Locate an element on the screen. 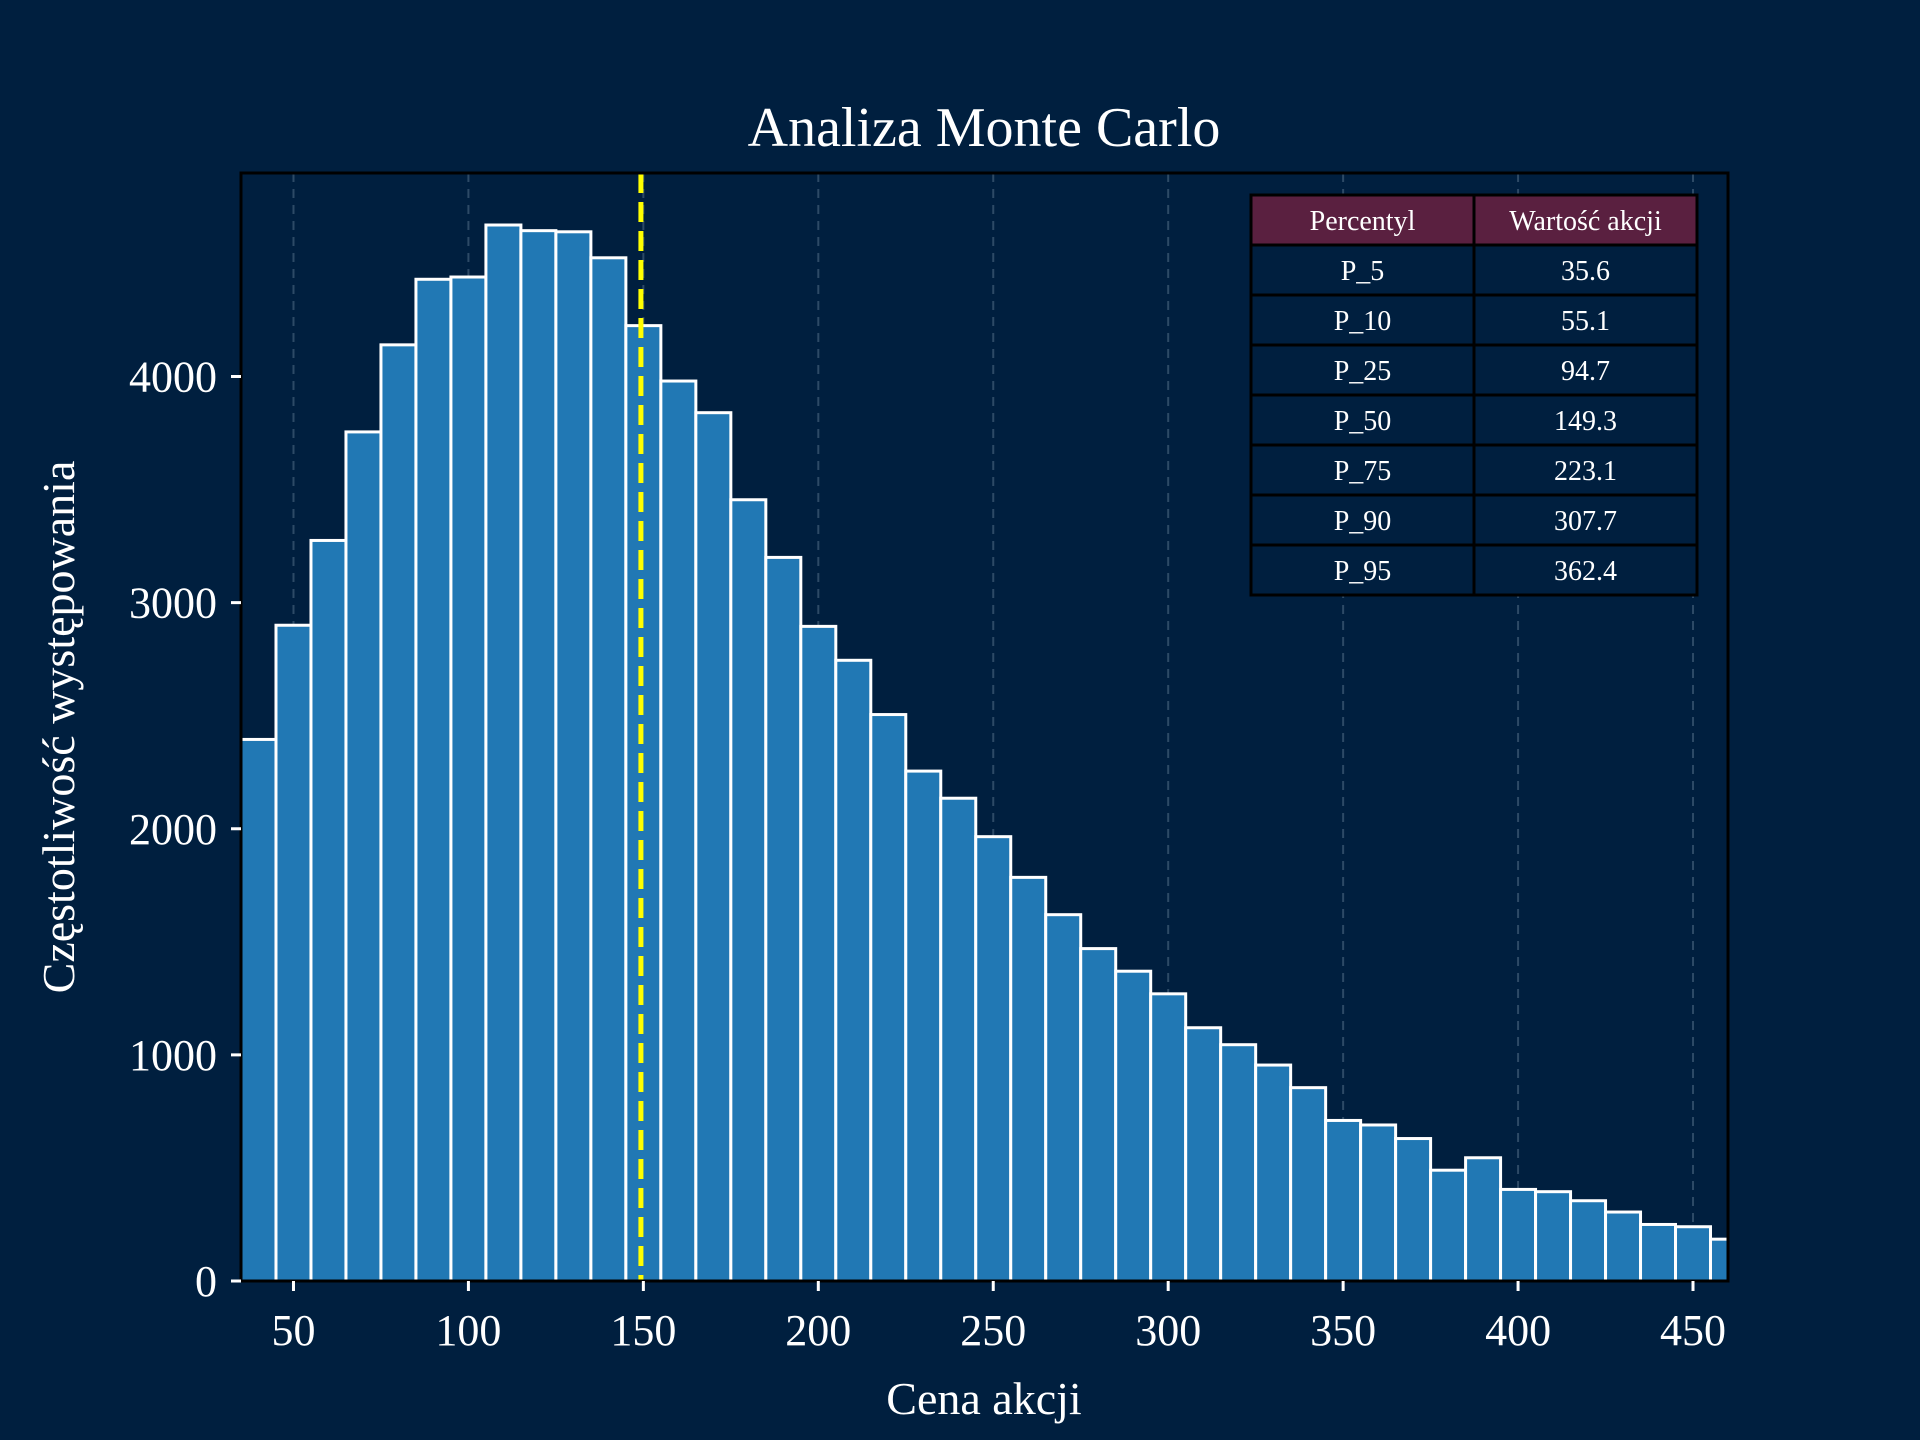 This screenshot has width=1920, height=1440. table-cell-text: 55.1 is located at coordinates (1585, 321).